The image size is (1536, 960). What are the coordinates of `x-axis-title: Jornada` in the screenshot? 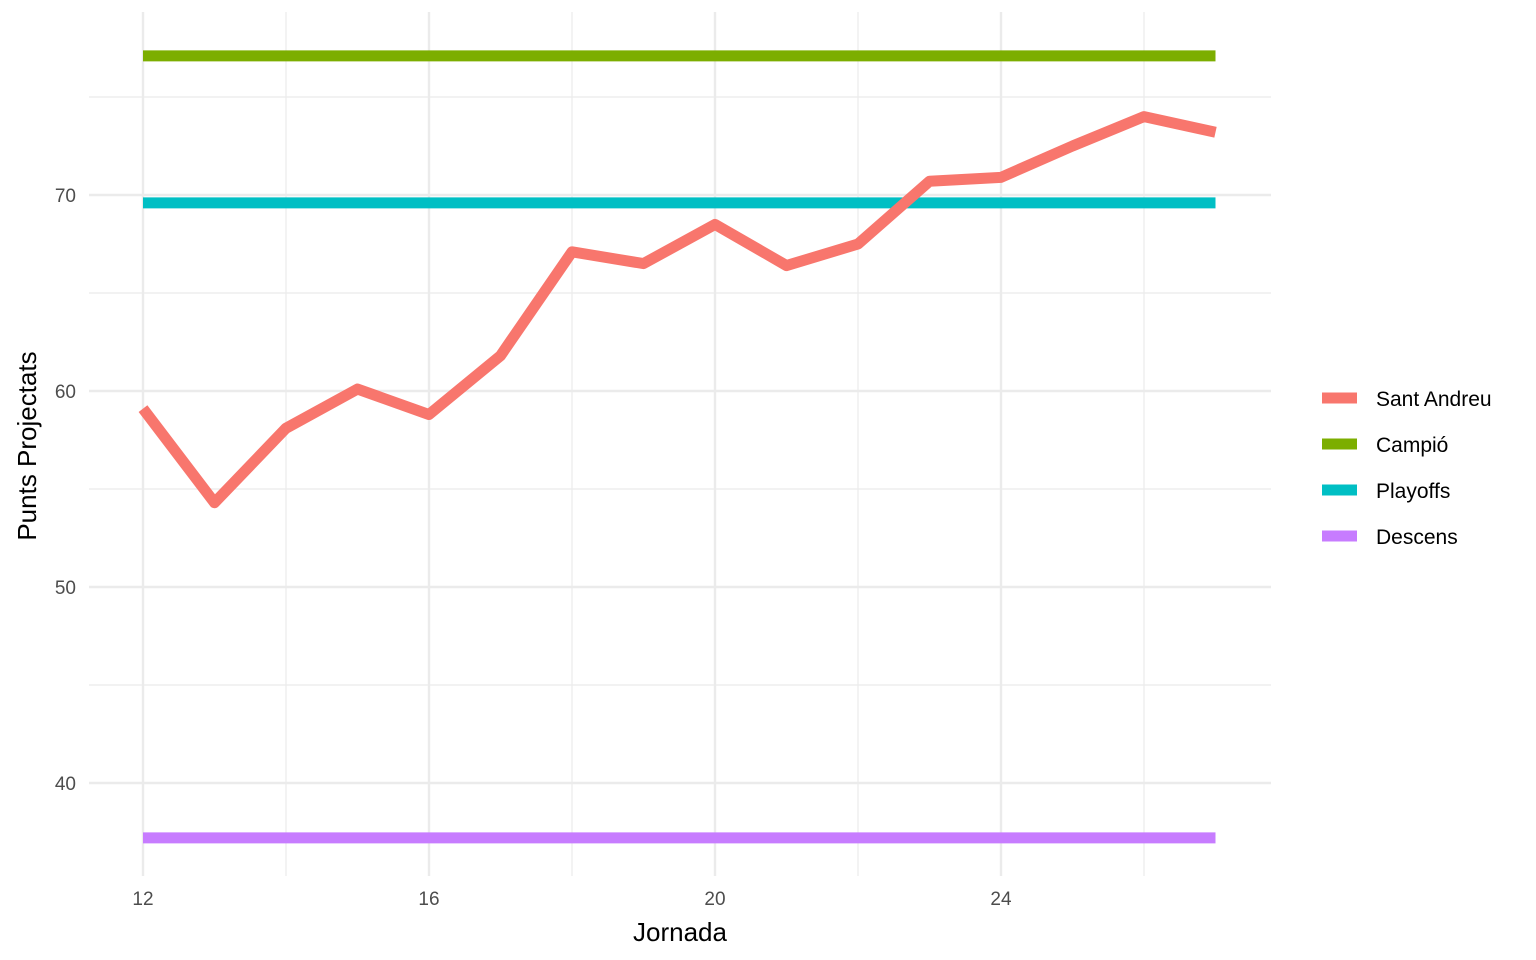 It's located at (680, 932).